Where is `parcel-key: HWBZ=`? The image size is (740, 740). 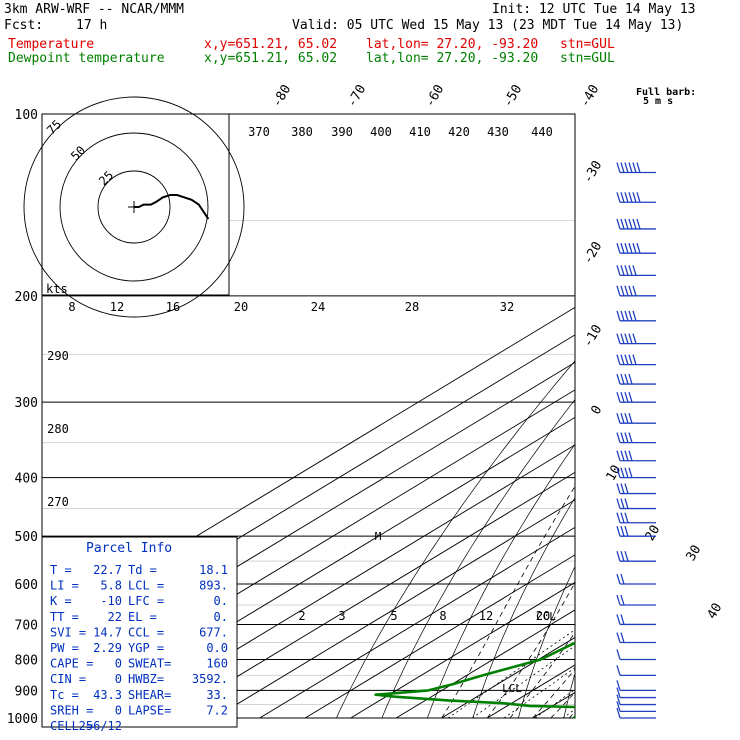
parcel-key: HWBZ= is located at coordinates (146, 679).